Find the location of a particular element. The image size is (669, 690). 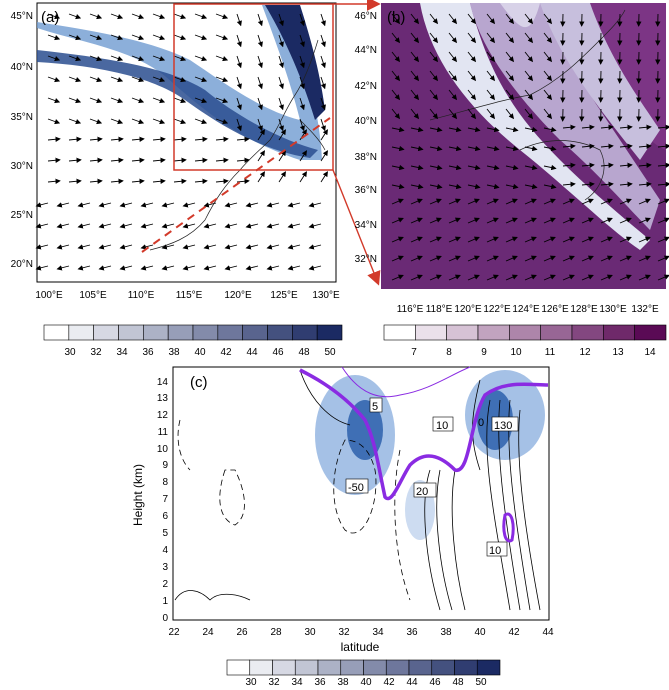

purple-blob is located at coordinates (508, 527).